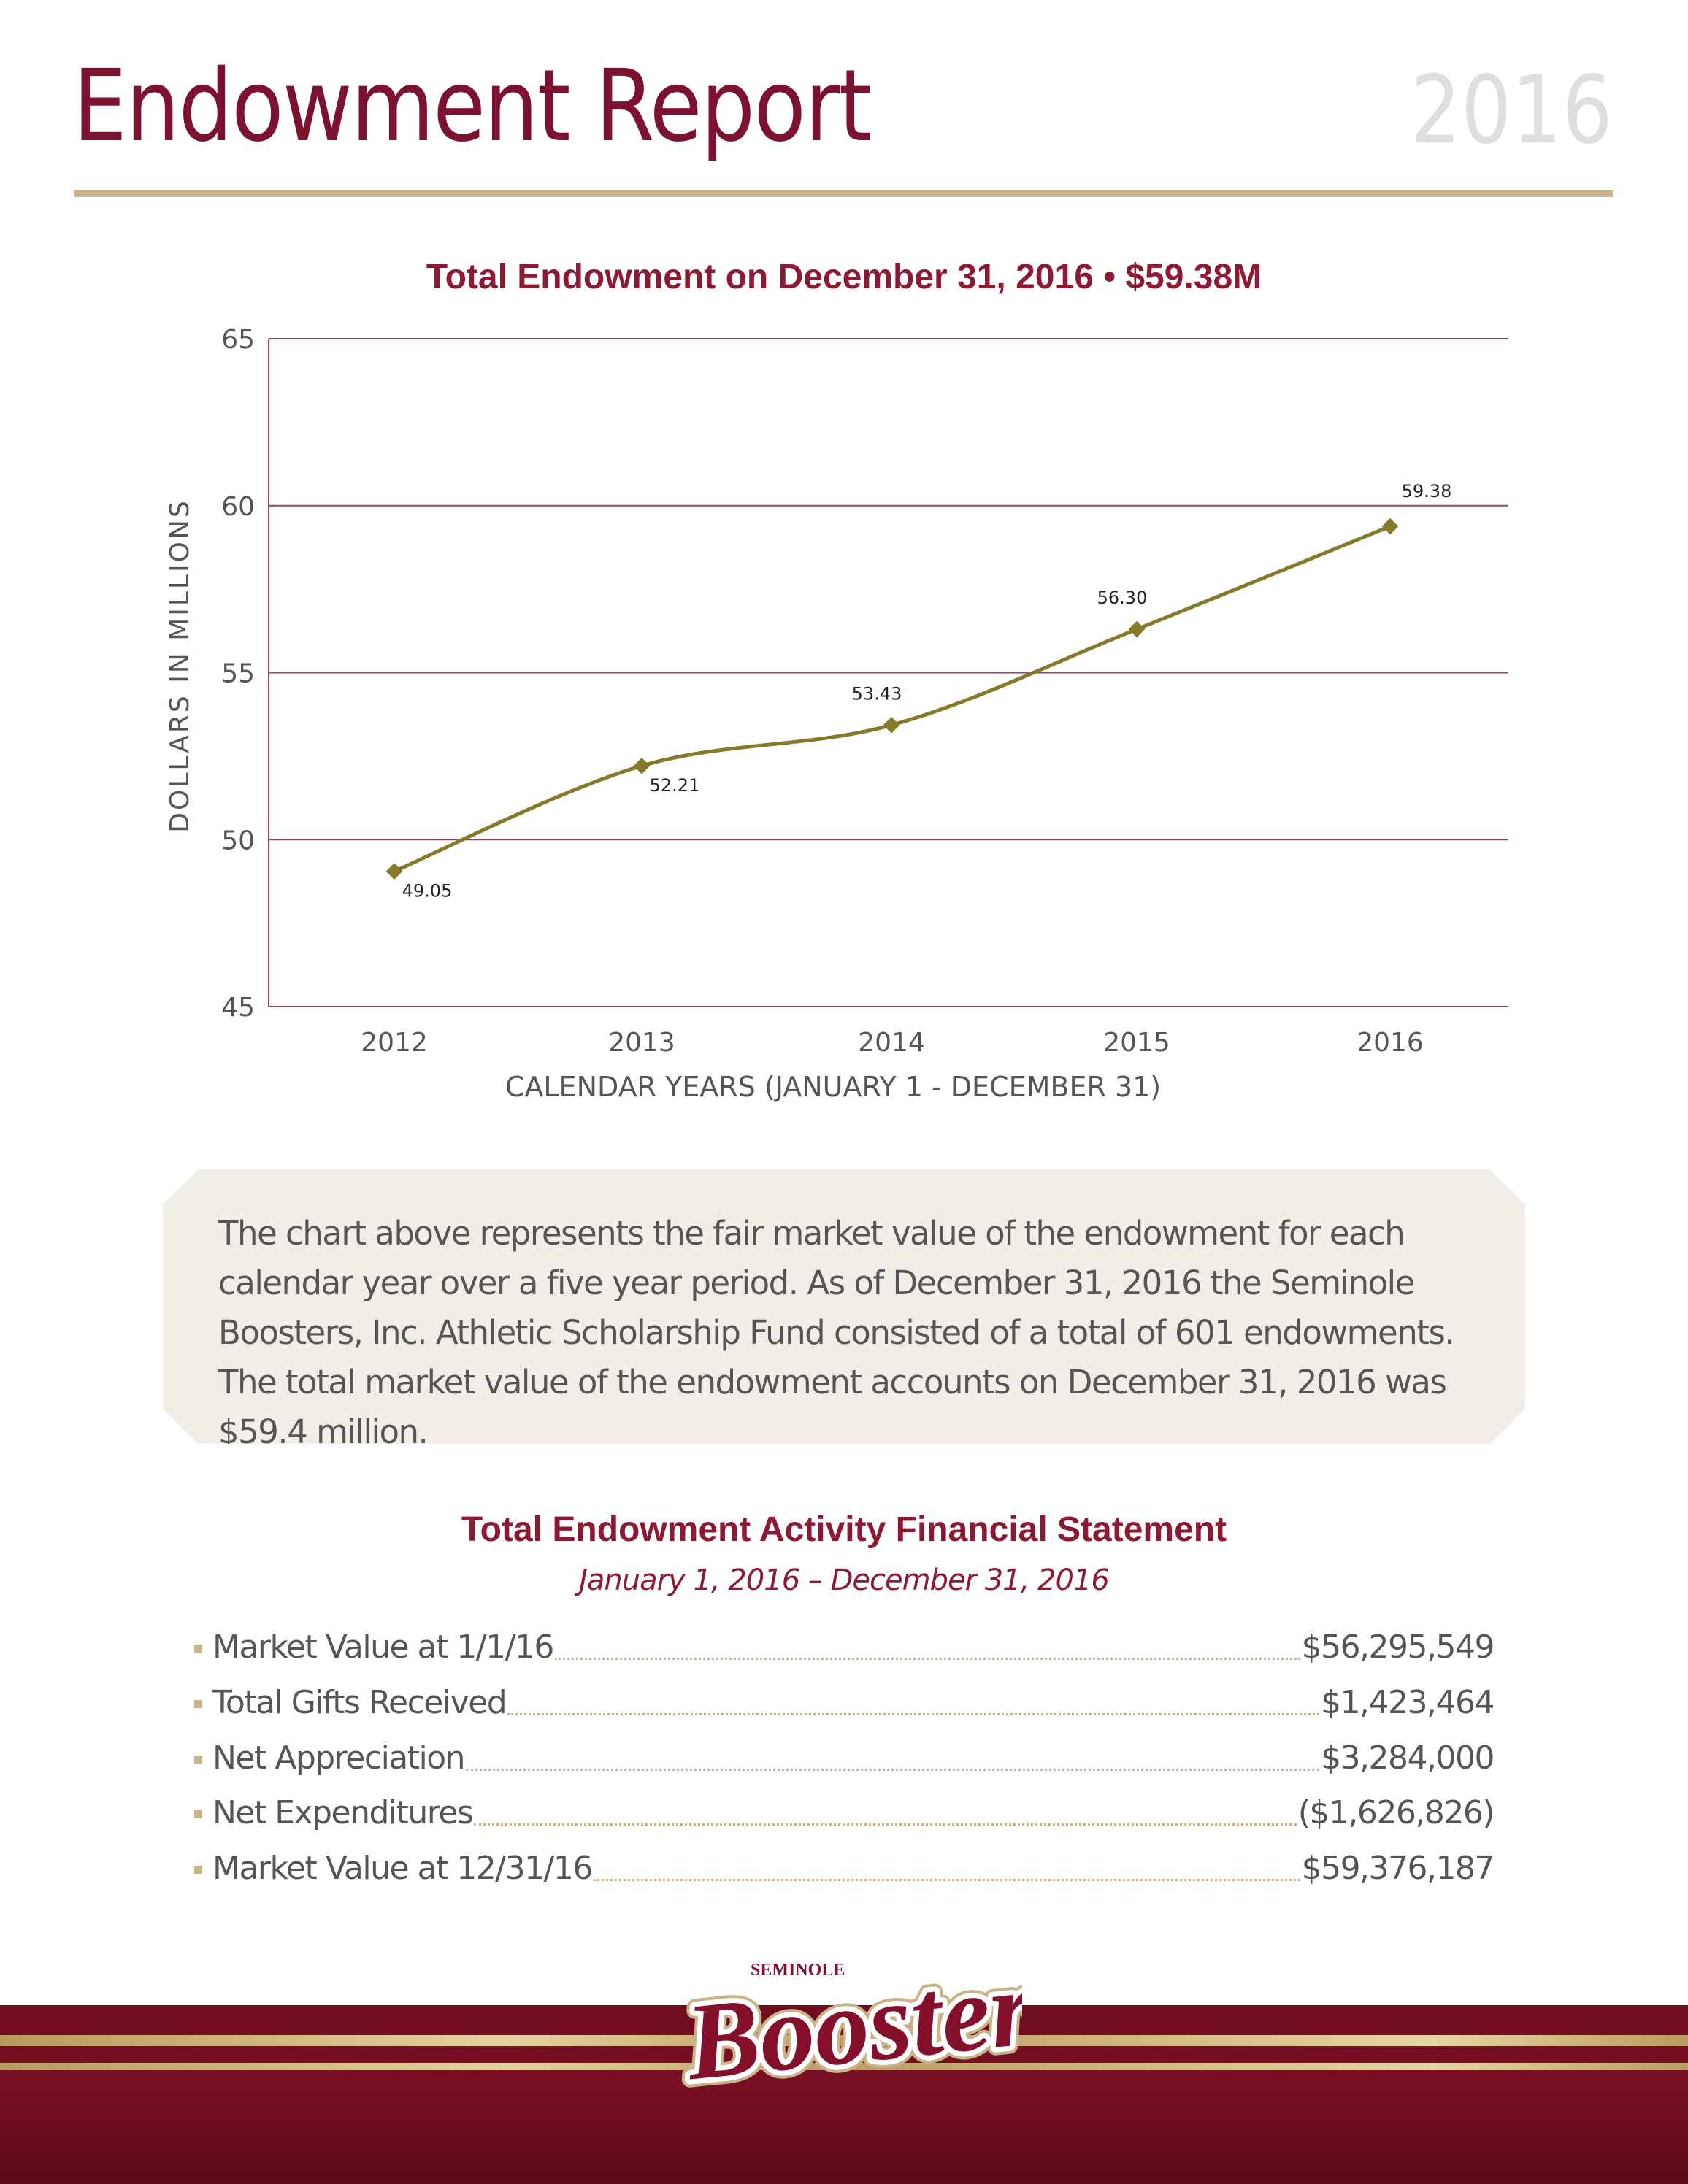 The image size is (1688, 2184). Describe the element at coordinates (833, 1087) in the screenshot. I see `x-axis-label: CALENDAR YEARS (JANUARY 1 - DECEMBER 31)` at that location.